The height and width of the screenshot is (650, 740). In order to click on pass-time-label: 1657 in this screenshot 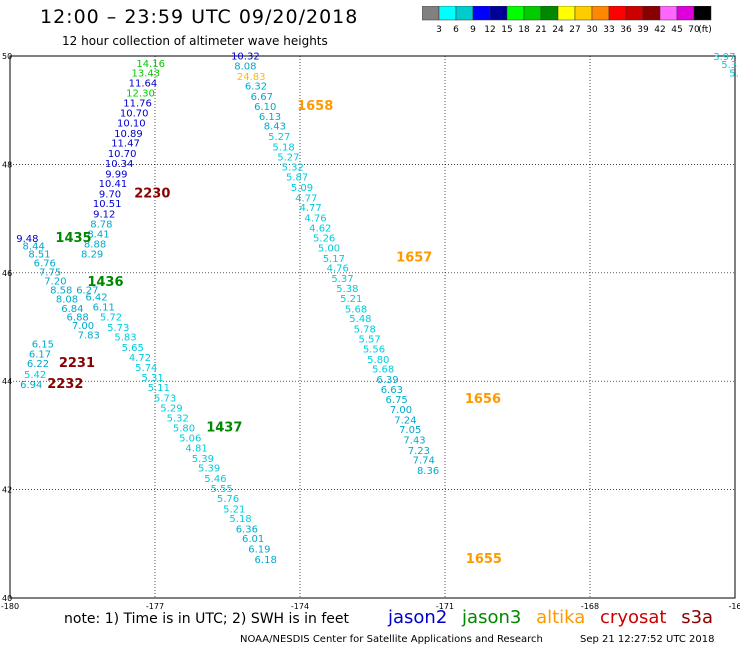, I will do `click(414, 257)`.